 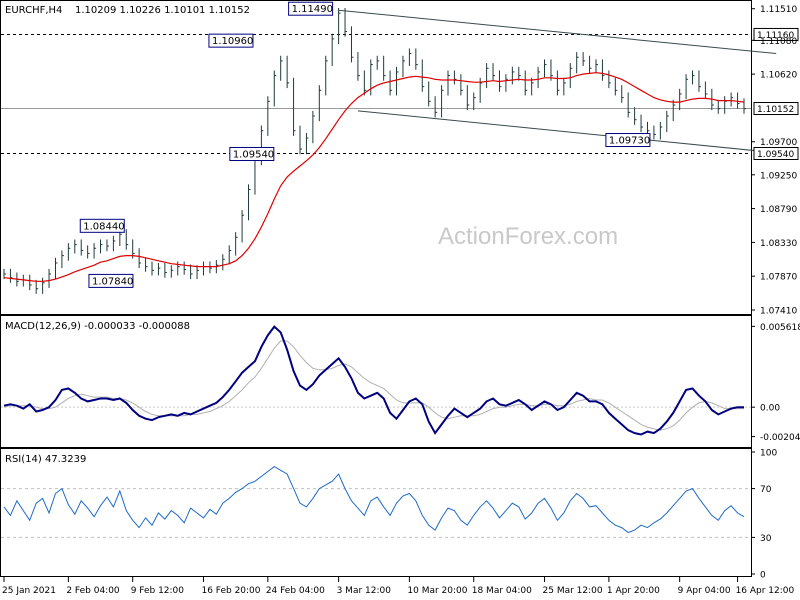 I want to click on x-tick-label: 9 Feb 12:00, so click(x=158, y=591).